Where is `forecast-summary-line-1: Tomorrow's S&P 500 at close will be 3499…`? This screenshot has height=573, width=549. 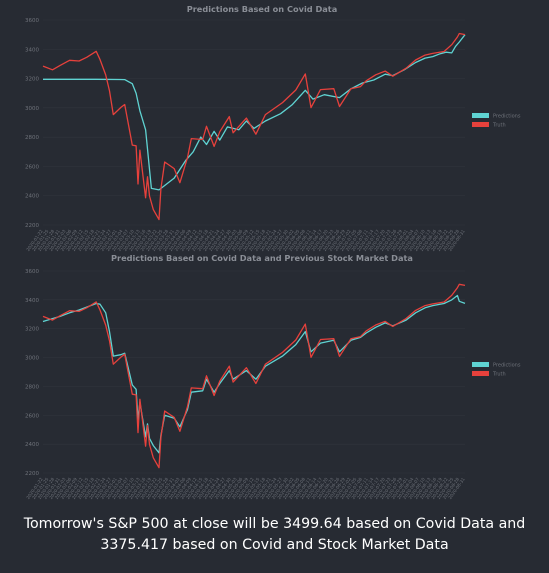
forecast-summary-line-1: Tomorrow's S&P 500 at close will be 3499… is located at coordinates (274, 524).